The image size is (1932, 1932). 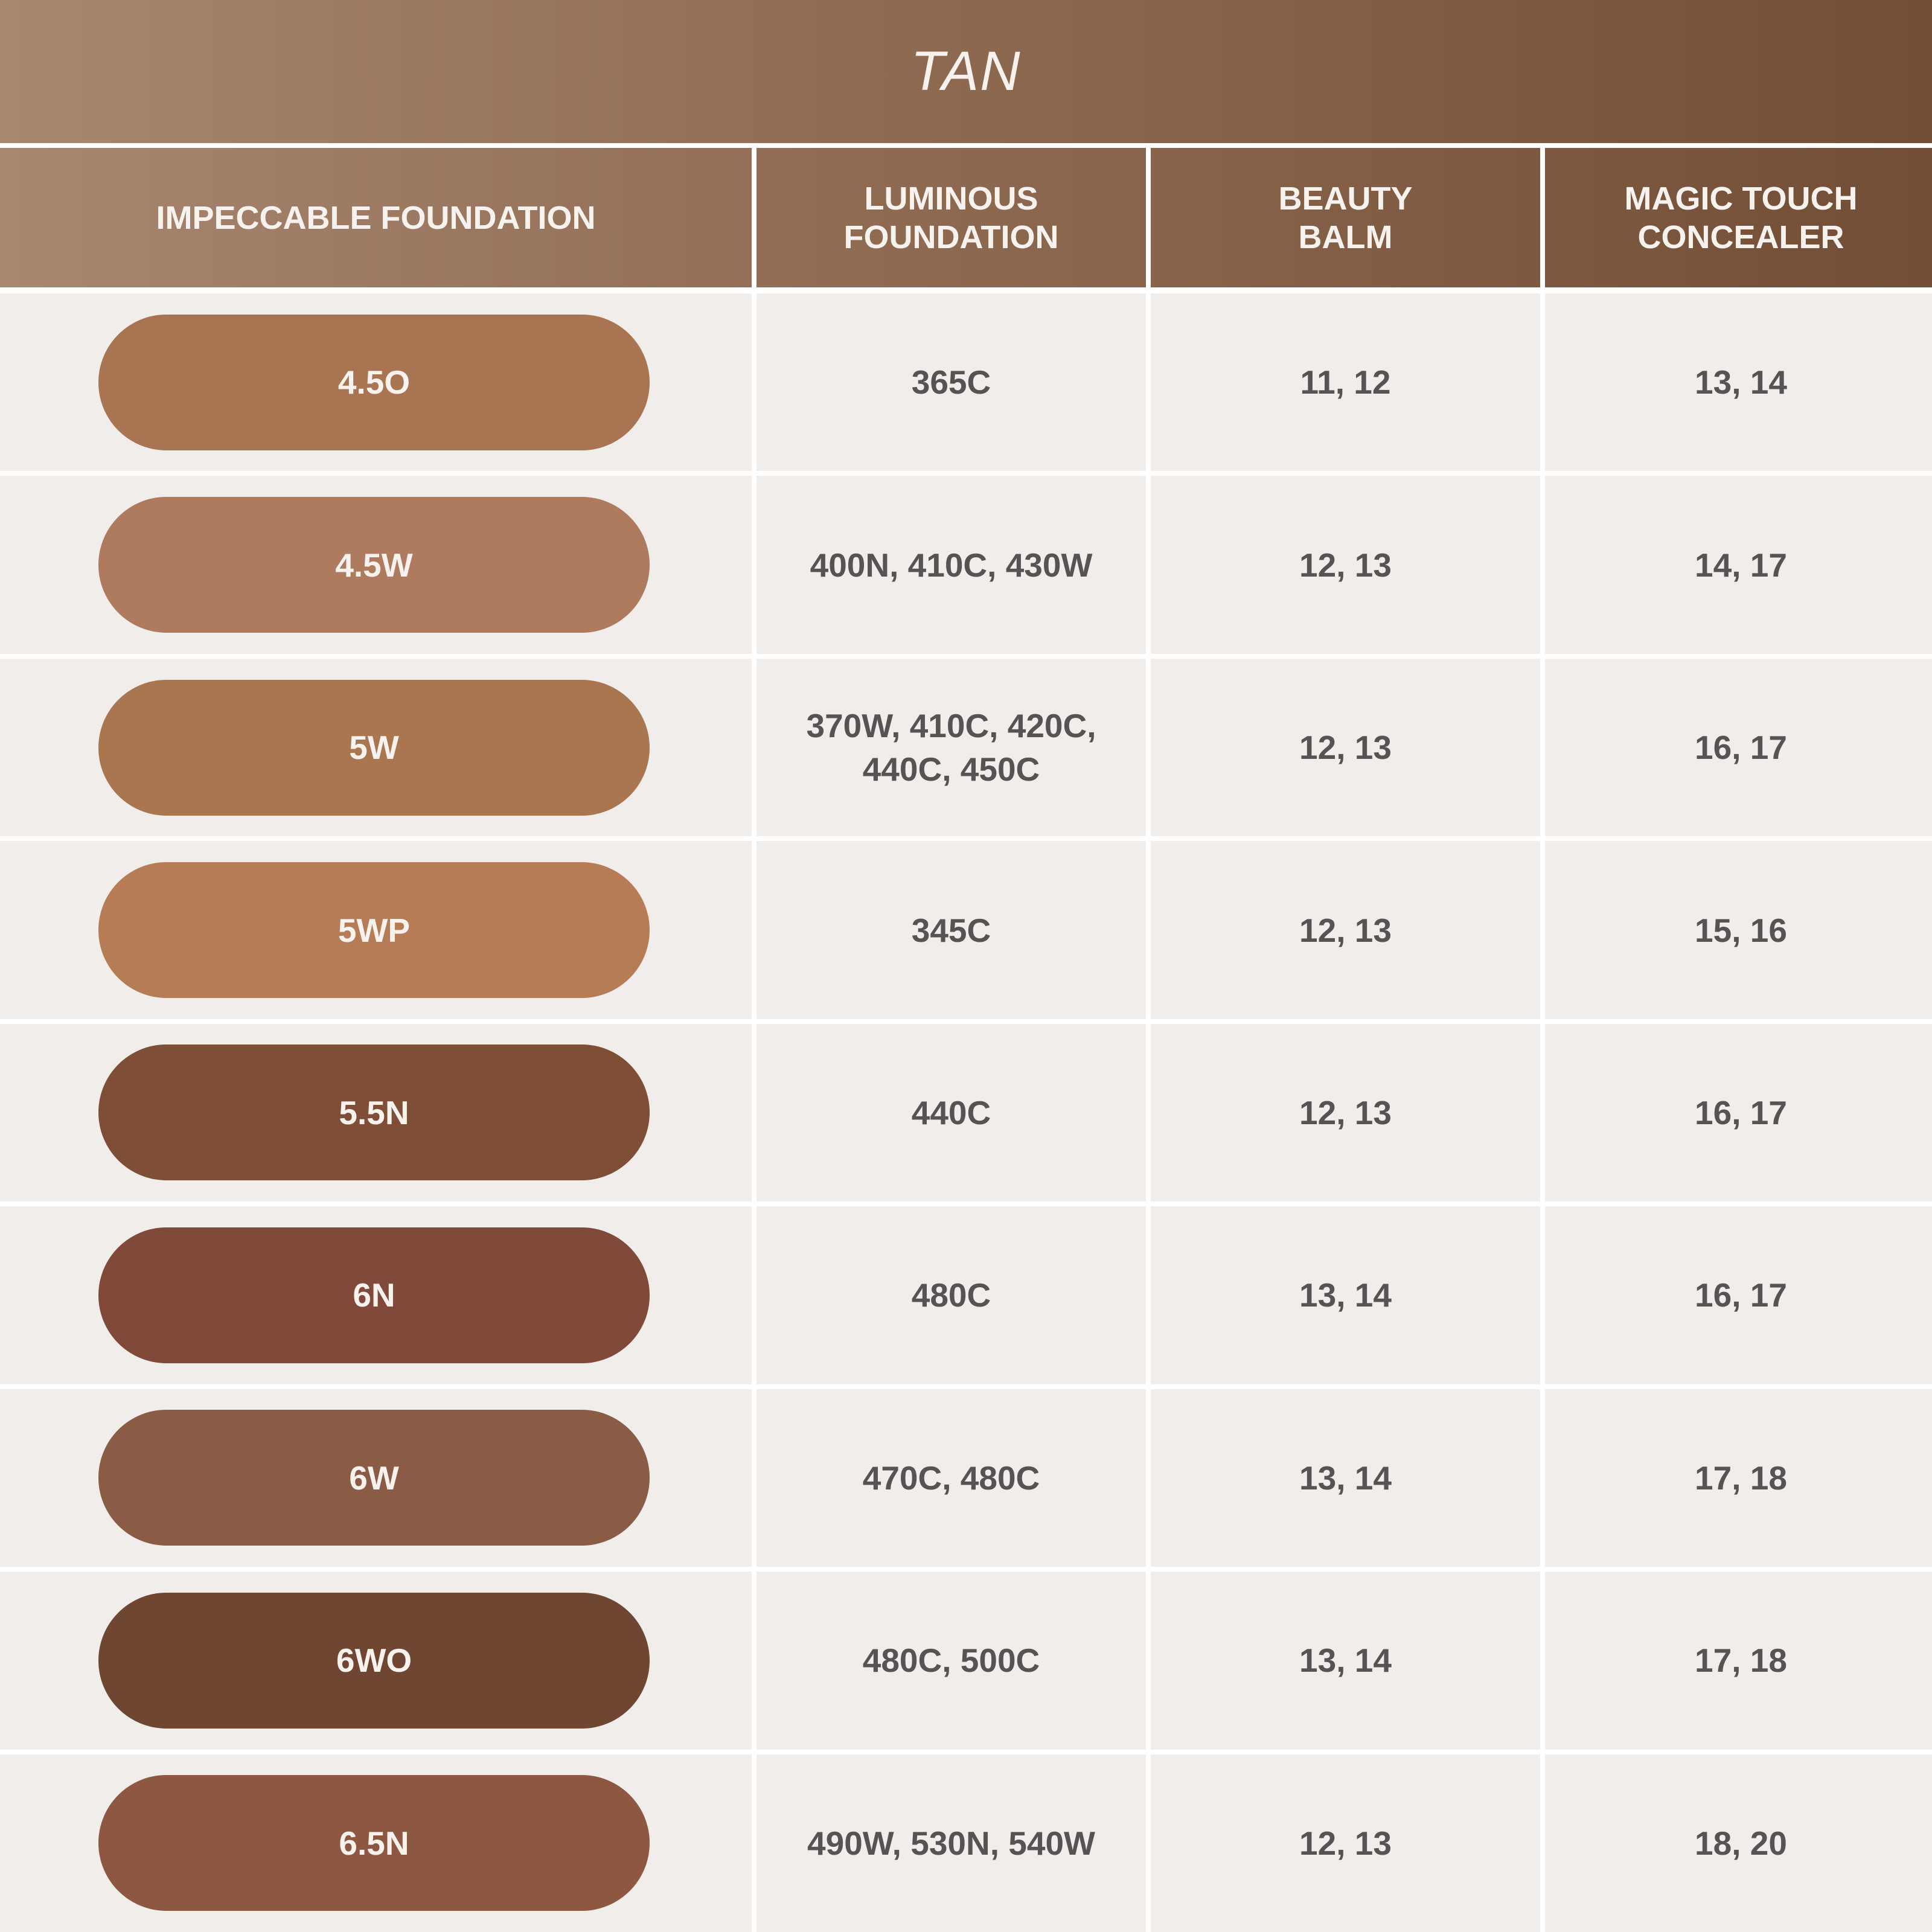 What do you see at coordinates (951, 1843) in the screenshot?
I see `luminous-cell: 490W, 530N, 540W` at bounding box center [951, 1843].